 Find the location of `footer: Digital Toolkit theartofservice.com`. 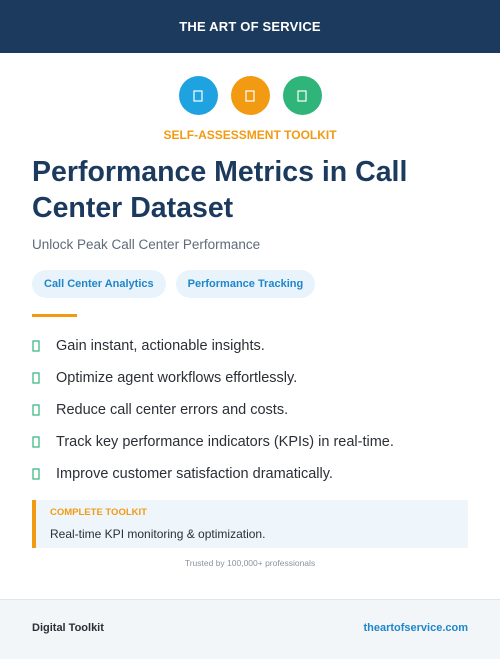

footer: Digital Toolkit theartofservice.com is located at coordinates (250, 629).